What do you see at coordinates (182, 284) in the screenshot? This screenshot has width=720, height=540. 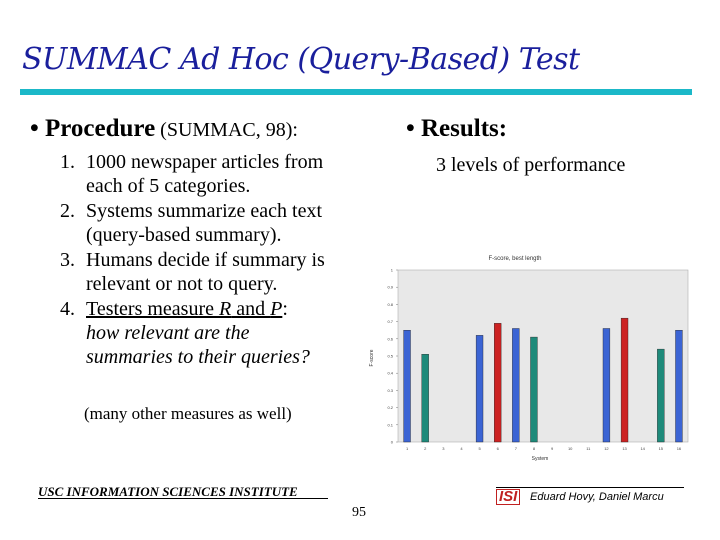 I see `step-text-cont: relevant or not to query.` at bounding box center [182, 284].